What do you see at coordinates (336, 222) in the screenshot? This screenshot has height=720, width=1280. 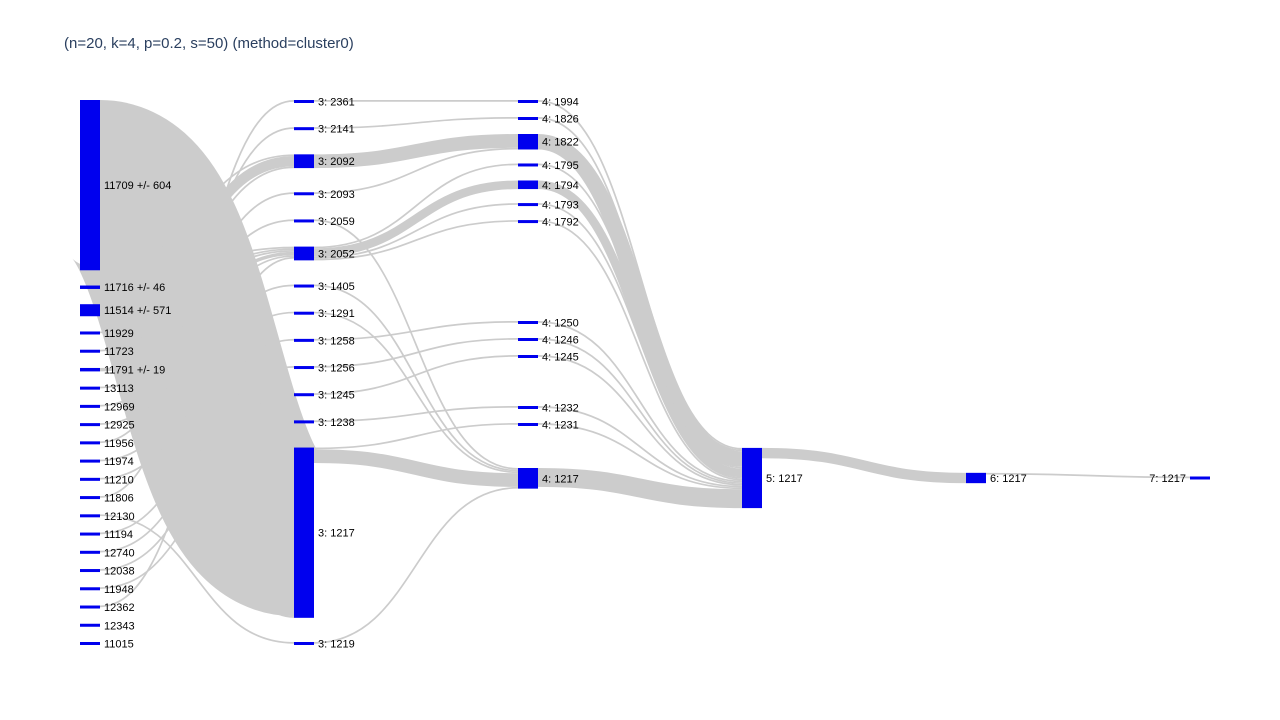 I see `sankey-node-label: 3: 2059` at bounding box center [336, 222].